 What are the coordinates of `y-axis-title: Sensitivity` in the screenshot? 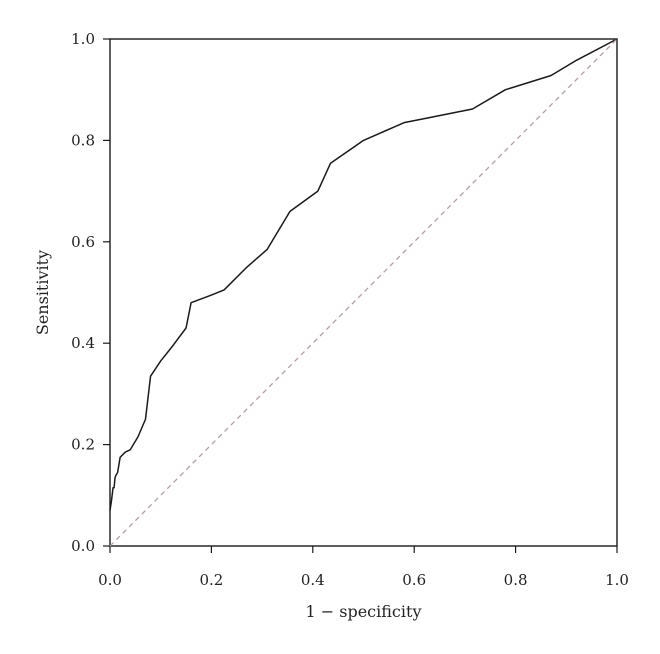 It's located at (42, 292).